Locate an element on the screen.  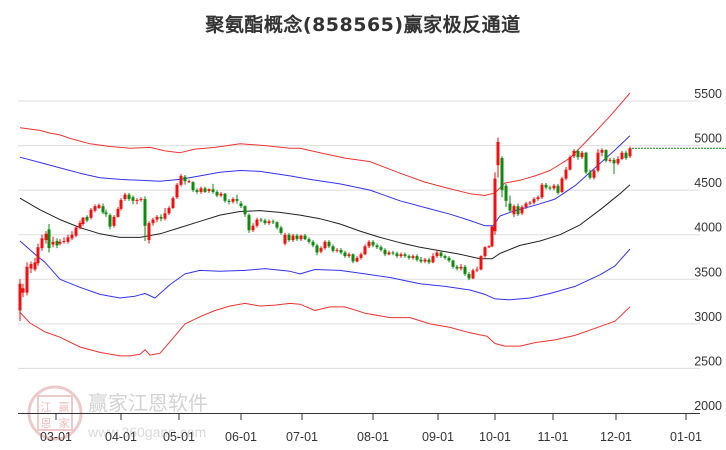
x-tick-label: 03-01 is located at coordinates (56, 437).